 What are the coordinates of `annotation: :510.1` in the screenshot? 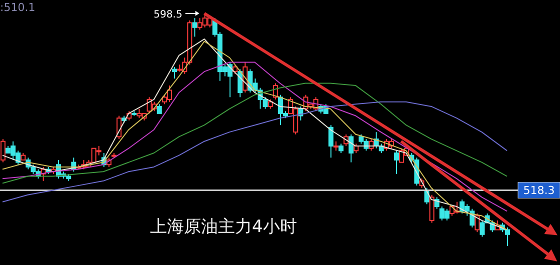 It's located at (18, 7).